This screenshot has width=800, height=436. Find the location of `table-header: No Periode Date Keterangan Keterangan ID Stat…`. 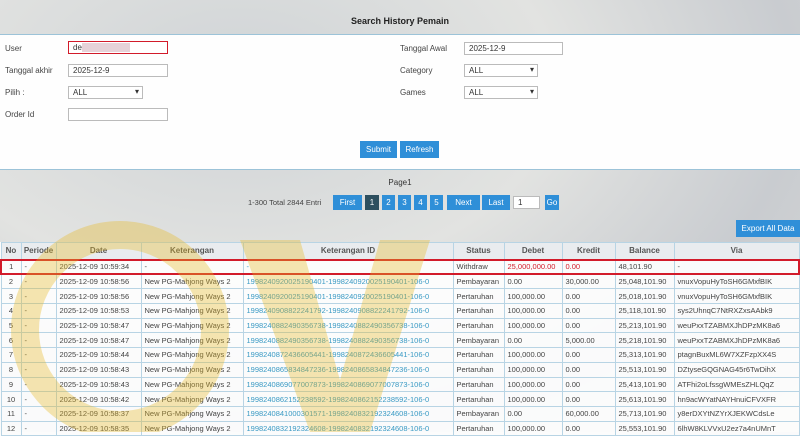

table-header: No Periode Date Keterangan Keterangan ID Stat… is located at coordinates (400, 251).